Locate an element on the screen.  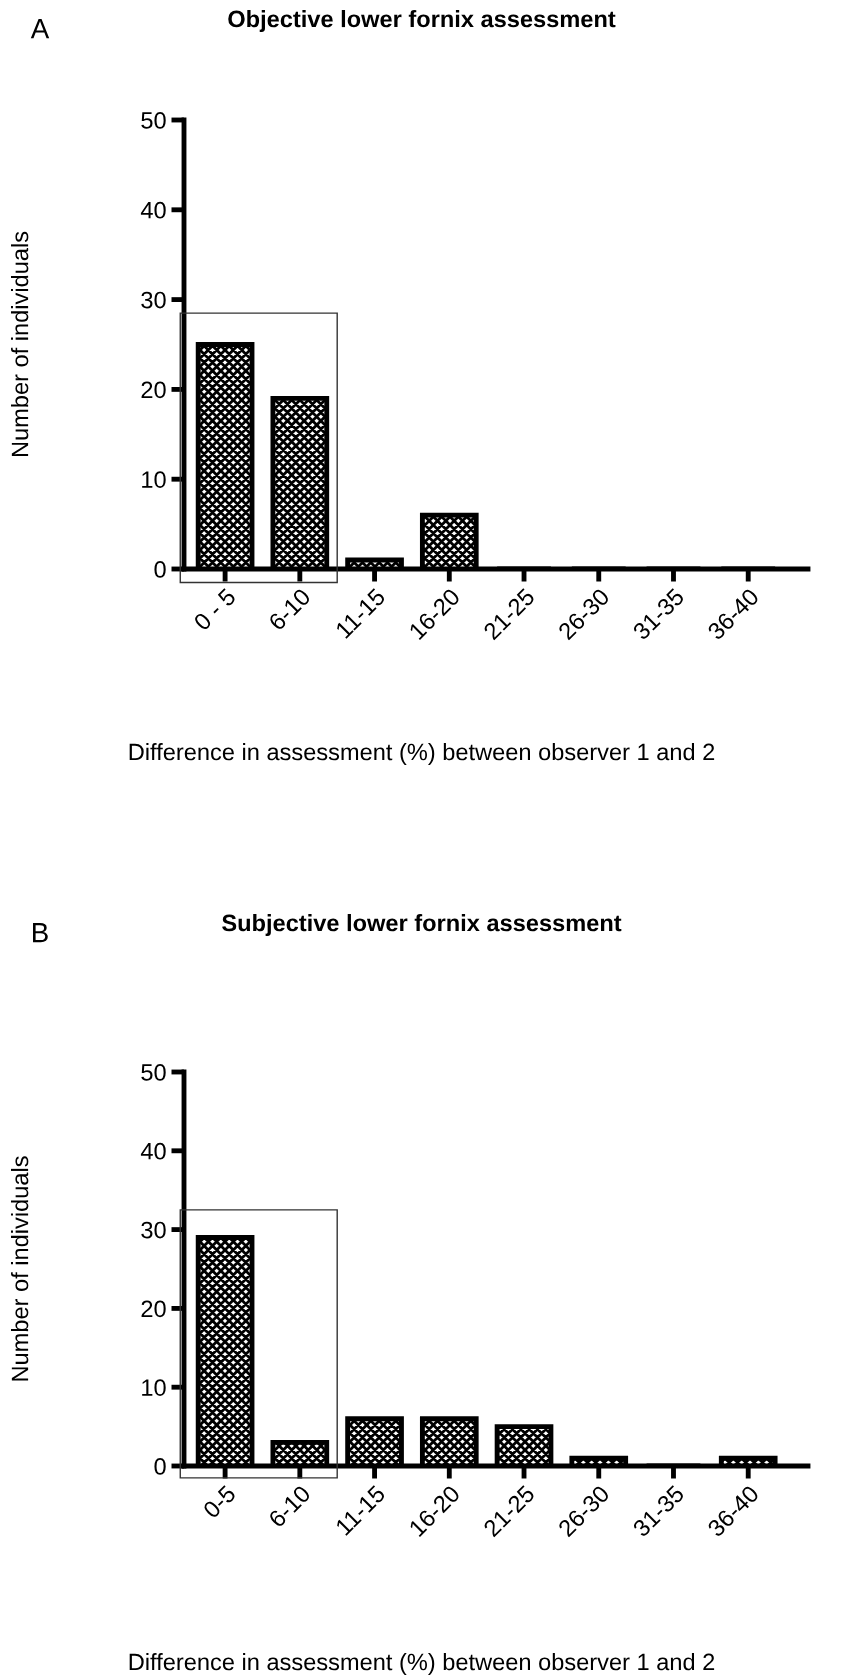
chart-title: Objective lower fornix assessment is located at coordinates (422, 21).